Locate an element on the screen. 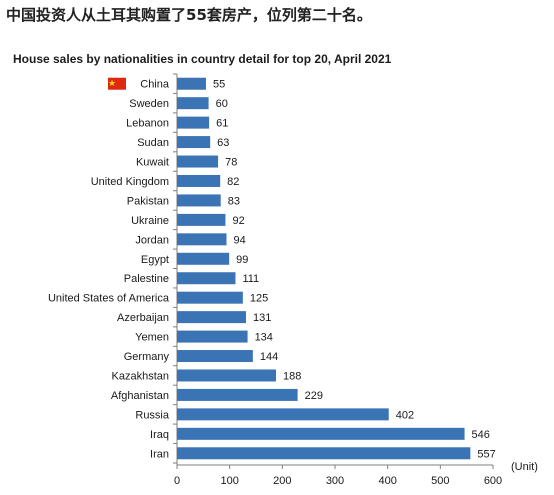 The image size is (554, 495). category-label: Azerbaijan is located at coordinates (143, 318).